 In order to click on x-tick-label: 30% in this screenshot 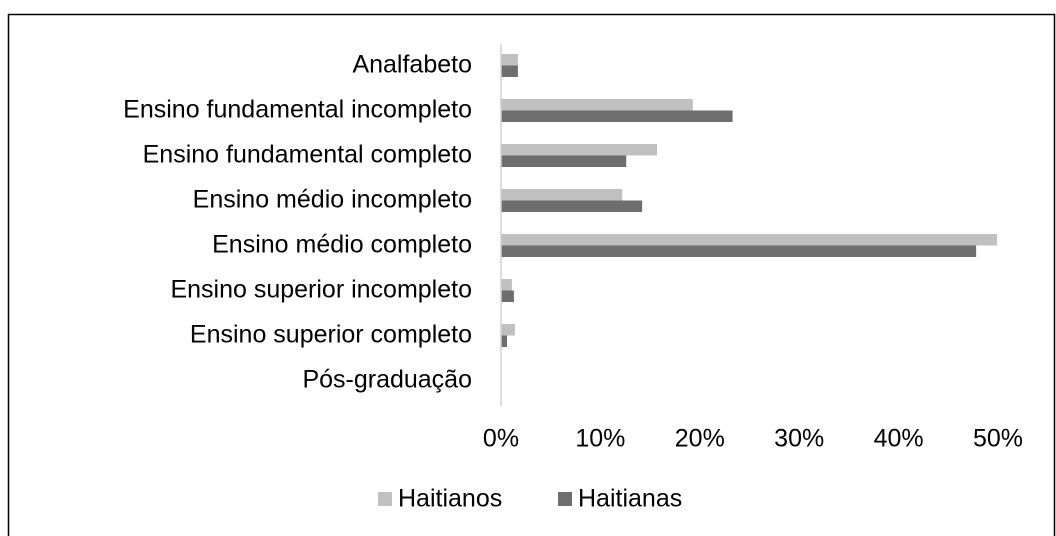, I will do `click(799, 439)`.